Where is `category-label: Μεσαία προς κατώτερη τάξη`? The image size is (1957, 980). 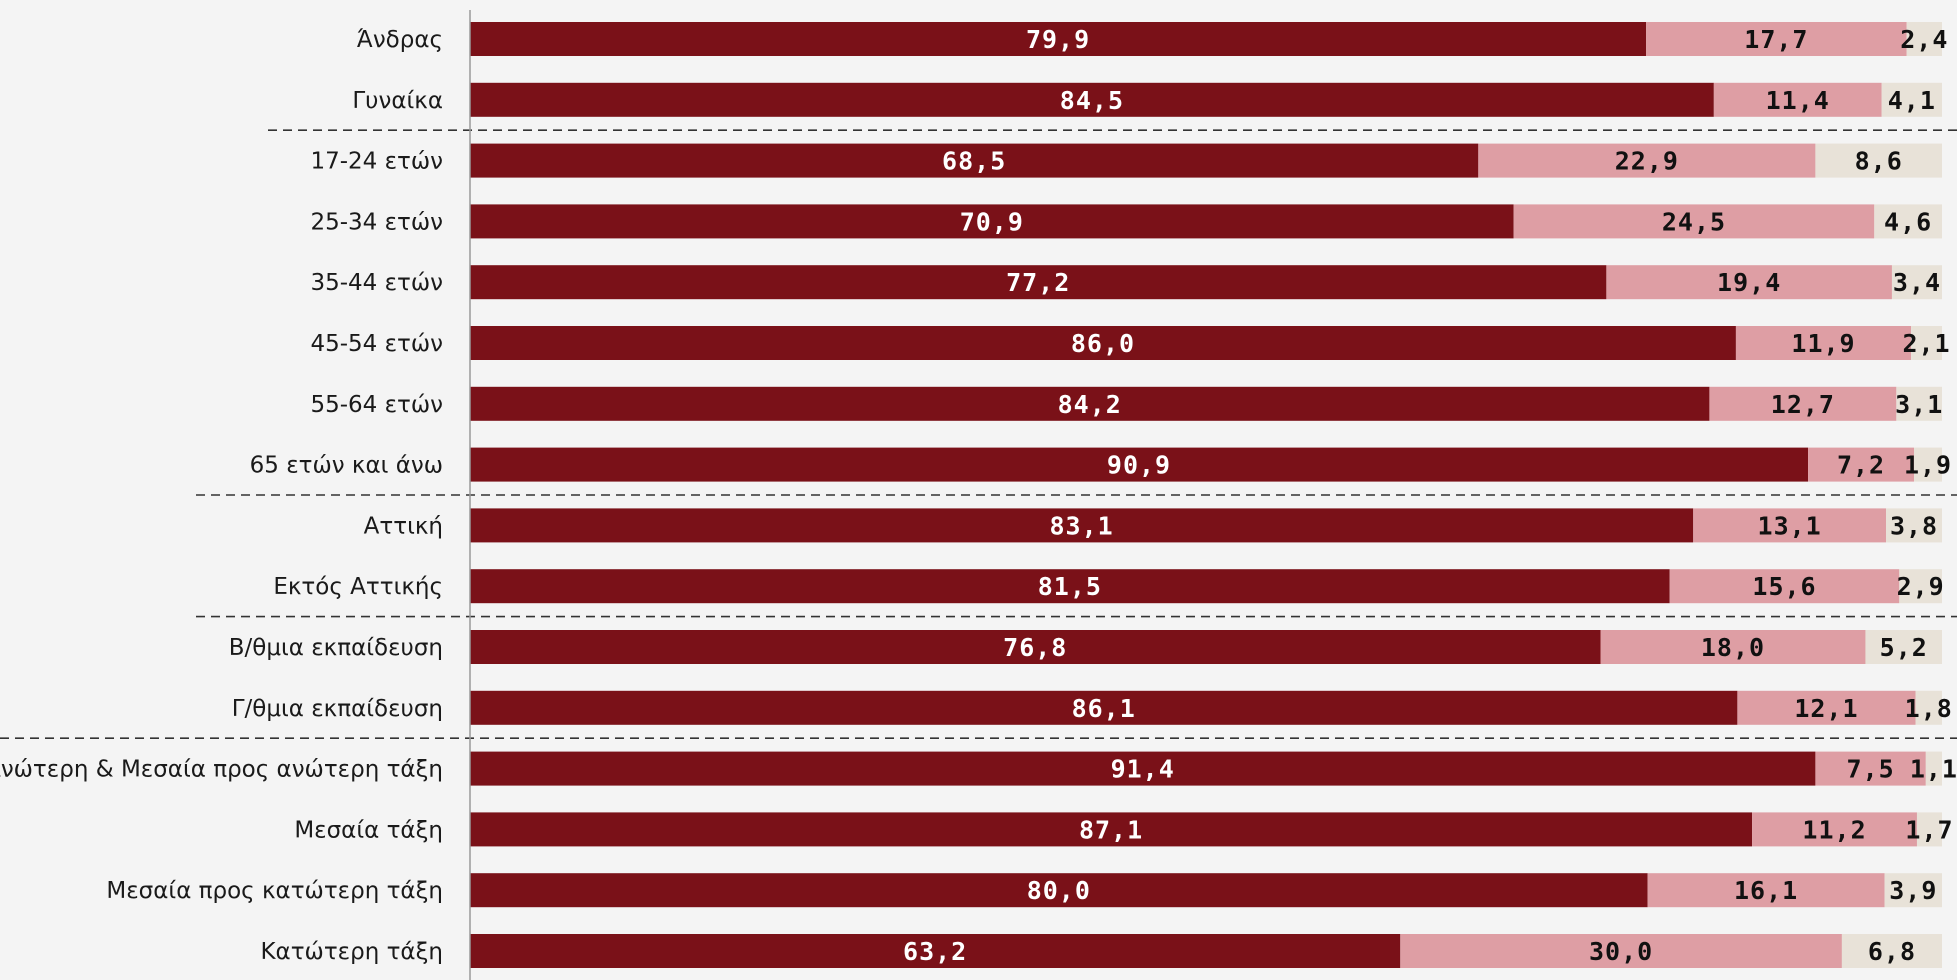 category-label: Μεσαία προς κατώτερη τάξη is located at coordinates (274, 891).